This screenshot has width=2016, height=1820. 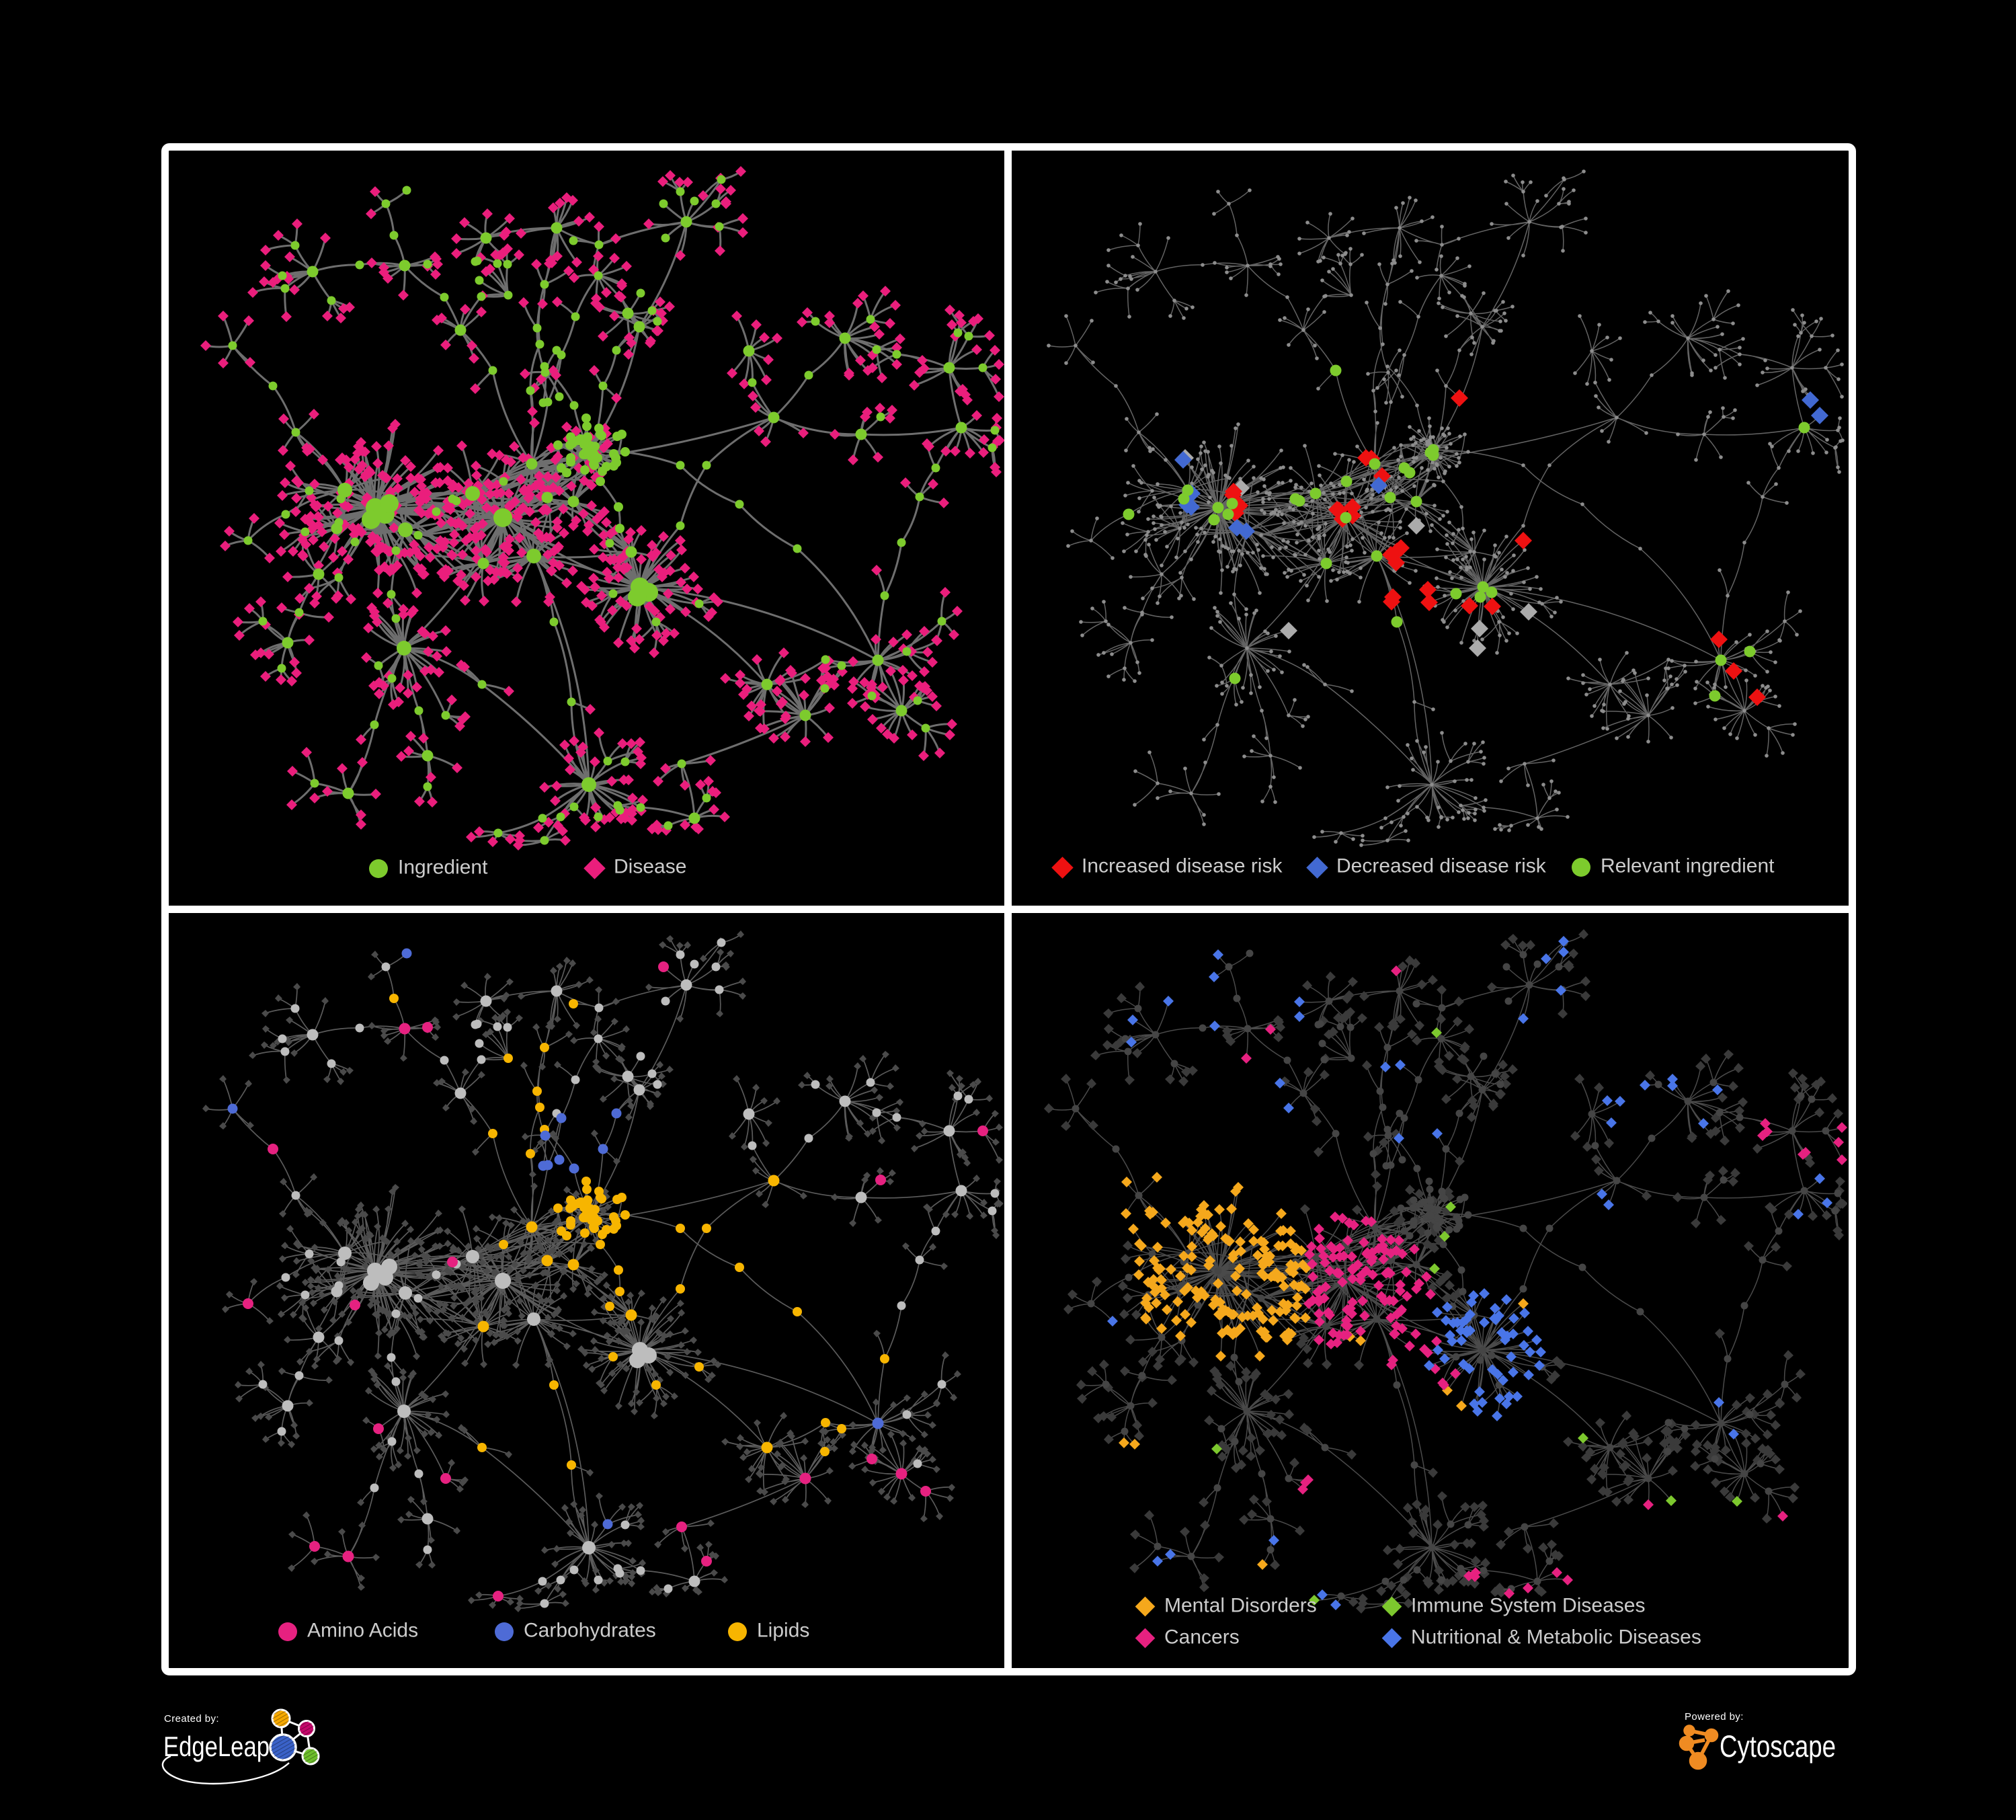 What do you see at coordinates (216, 1746) in the screenshot?
I see `svg-text: EdgeLeap` at bounding box center [216, 1746].